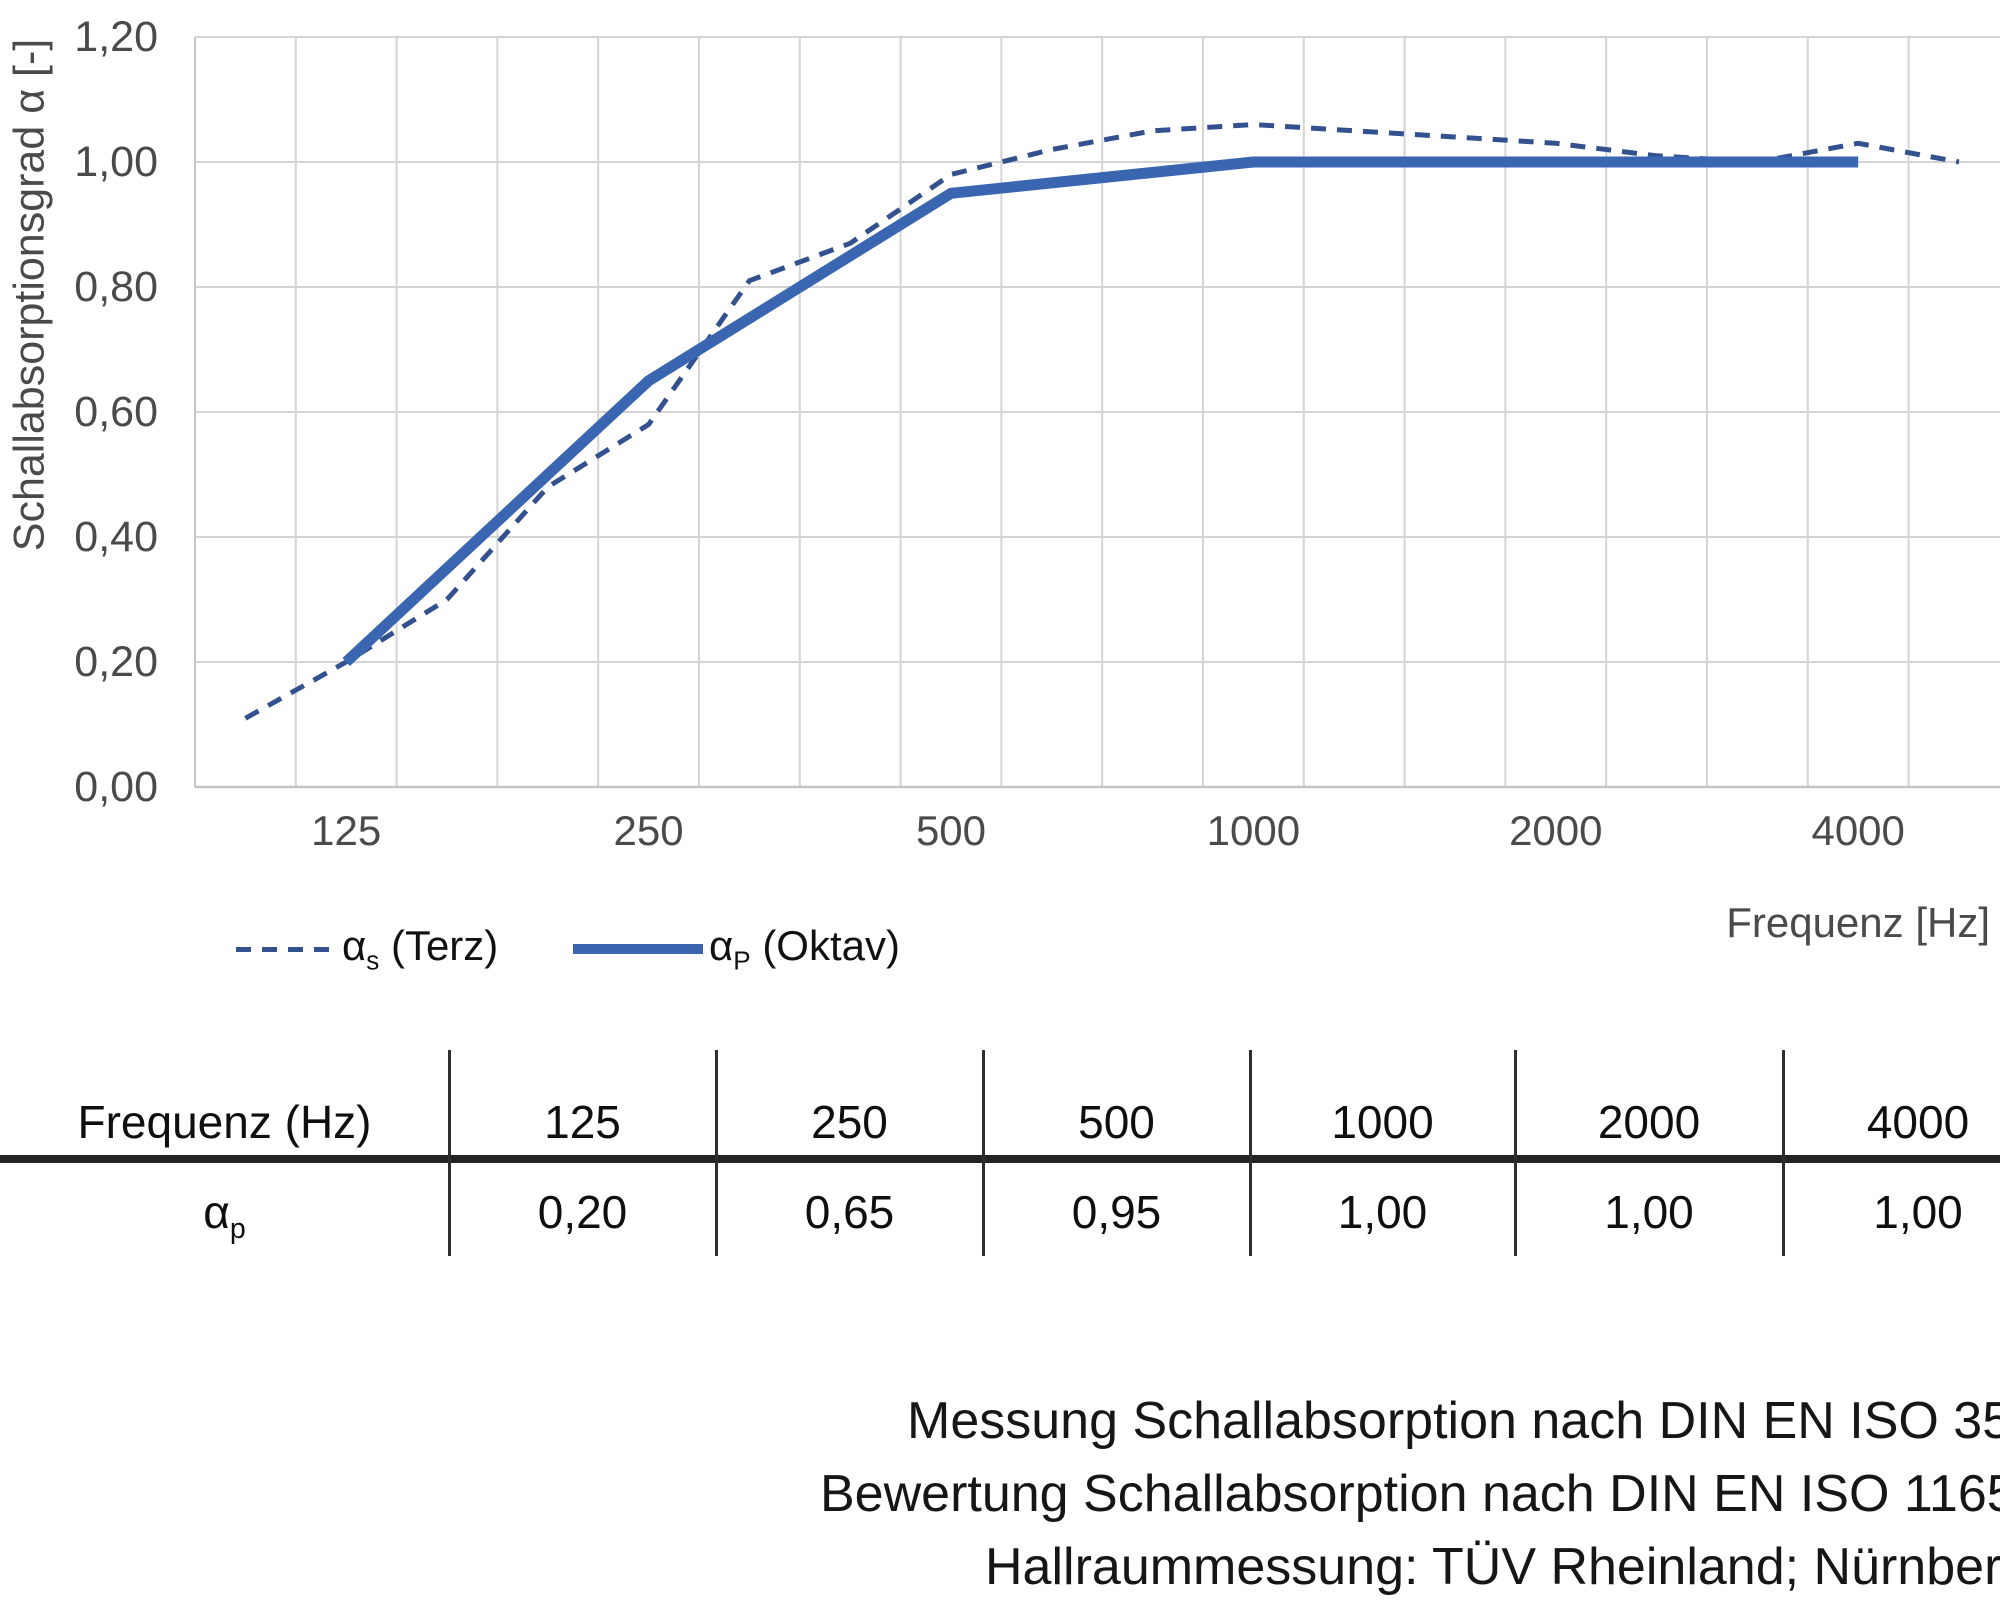 The height and width of the screenshot is (1613, 2000). What do you see at coordinates (116, 537) in the screenshot?
I see `y-tick-label: 0,40` at bounding box center [116, 537].